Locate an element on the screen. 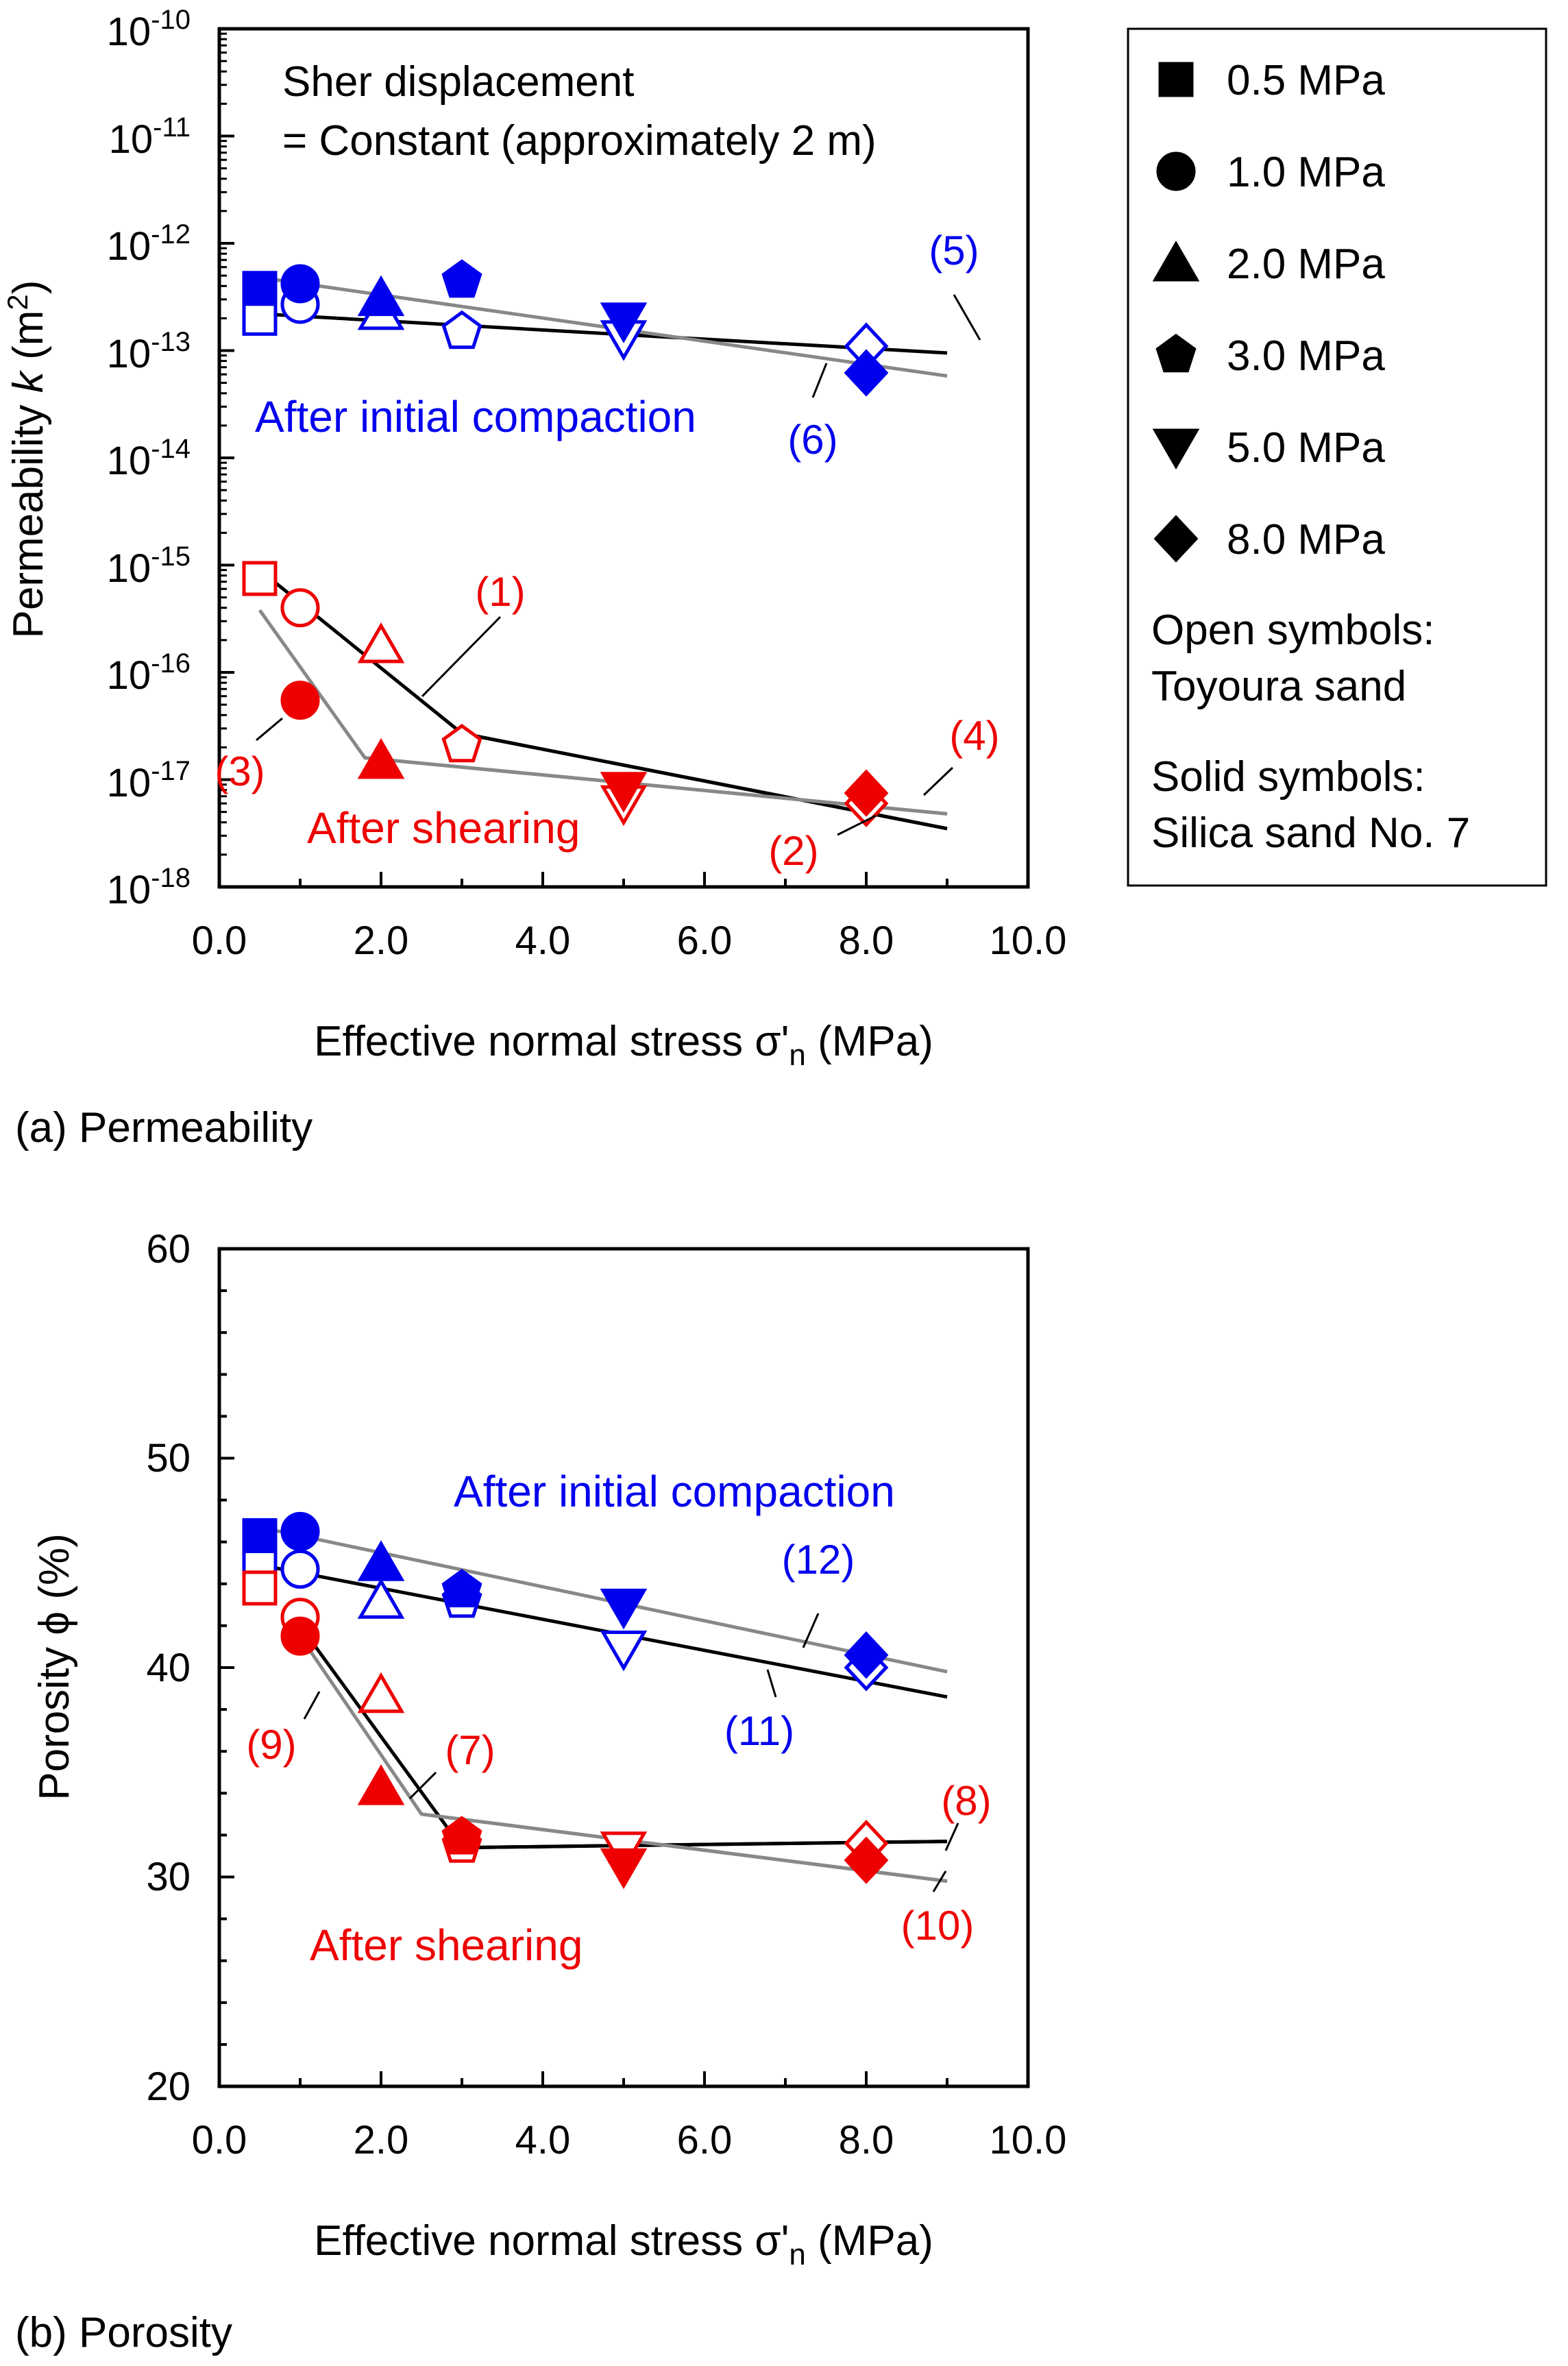  legend-open-desc: Toyoura sand is located at coordinates (1278, 686).